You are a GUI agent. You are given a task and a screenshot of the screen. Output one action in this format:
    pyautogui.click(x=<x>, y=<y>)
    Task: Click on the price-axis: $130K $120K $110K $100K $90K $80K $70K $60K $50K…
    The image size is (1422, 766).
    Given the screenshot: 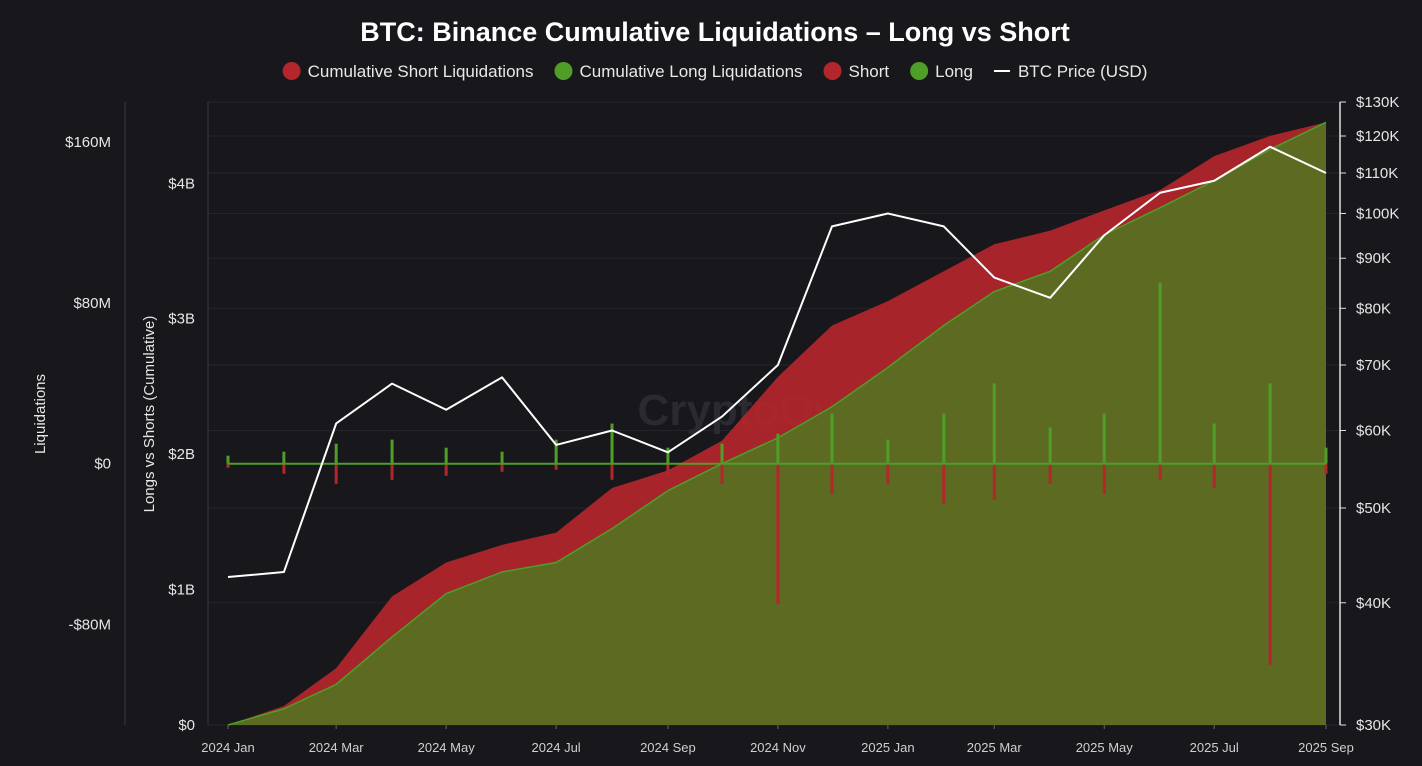 What is the action you would take?
    pyautogui.click(x=1369, y=414)
    